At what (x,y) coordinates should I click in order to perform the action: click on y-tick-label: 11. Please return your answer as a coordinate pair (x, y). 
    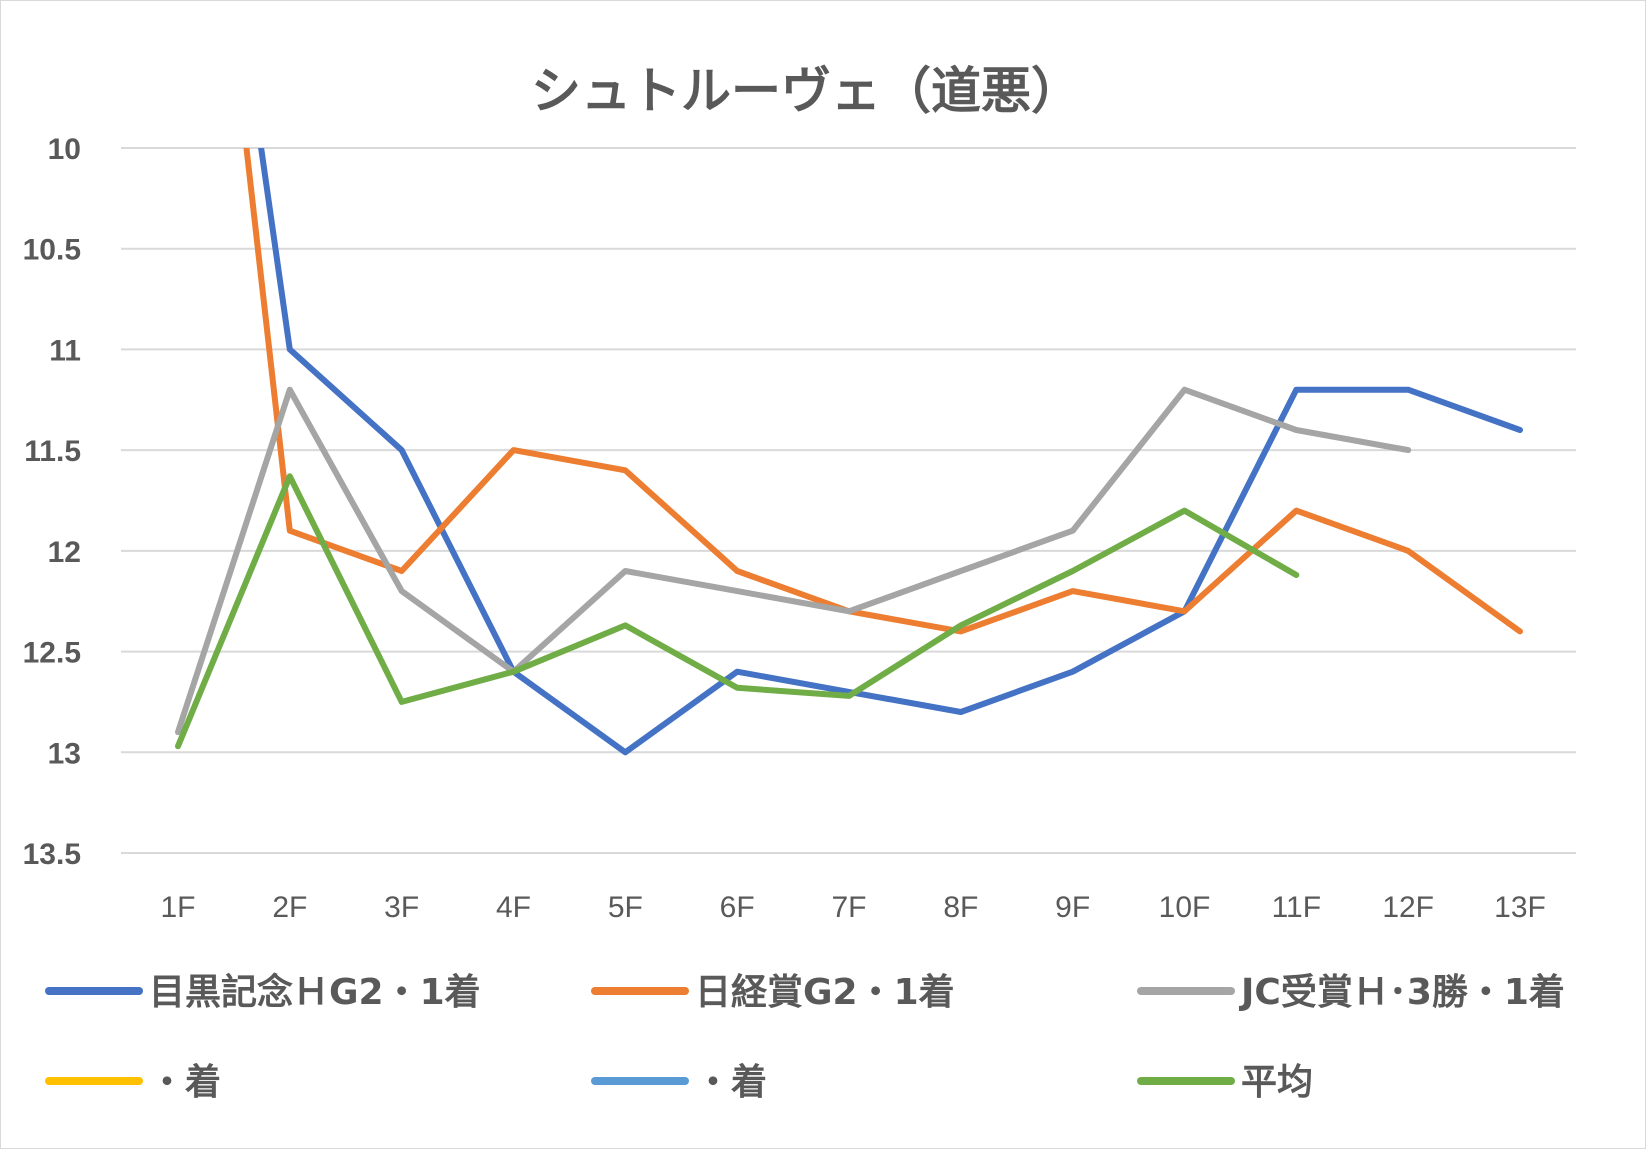
    Looking at the image, I should click on (65, 350).